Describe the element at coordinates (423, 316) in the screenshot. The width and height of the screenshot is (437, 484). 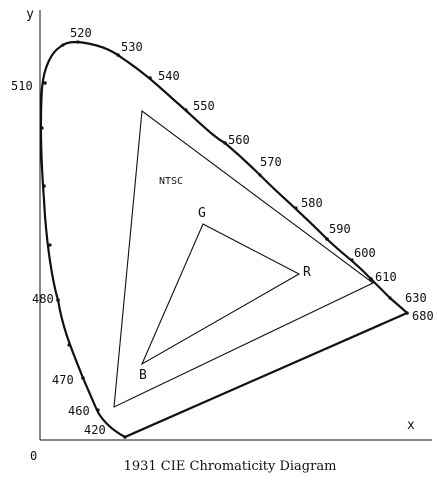
I see `wavelength-label-680: 680` at that location.